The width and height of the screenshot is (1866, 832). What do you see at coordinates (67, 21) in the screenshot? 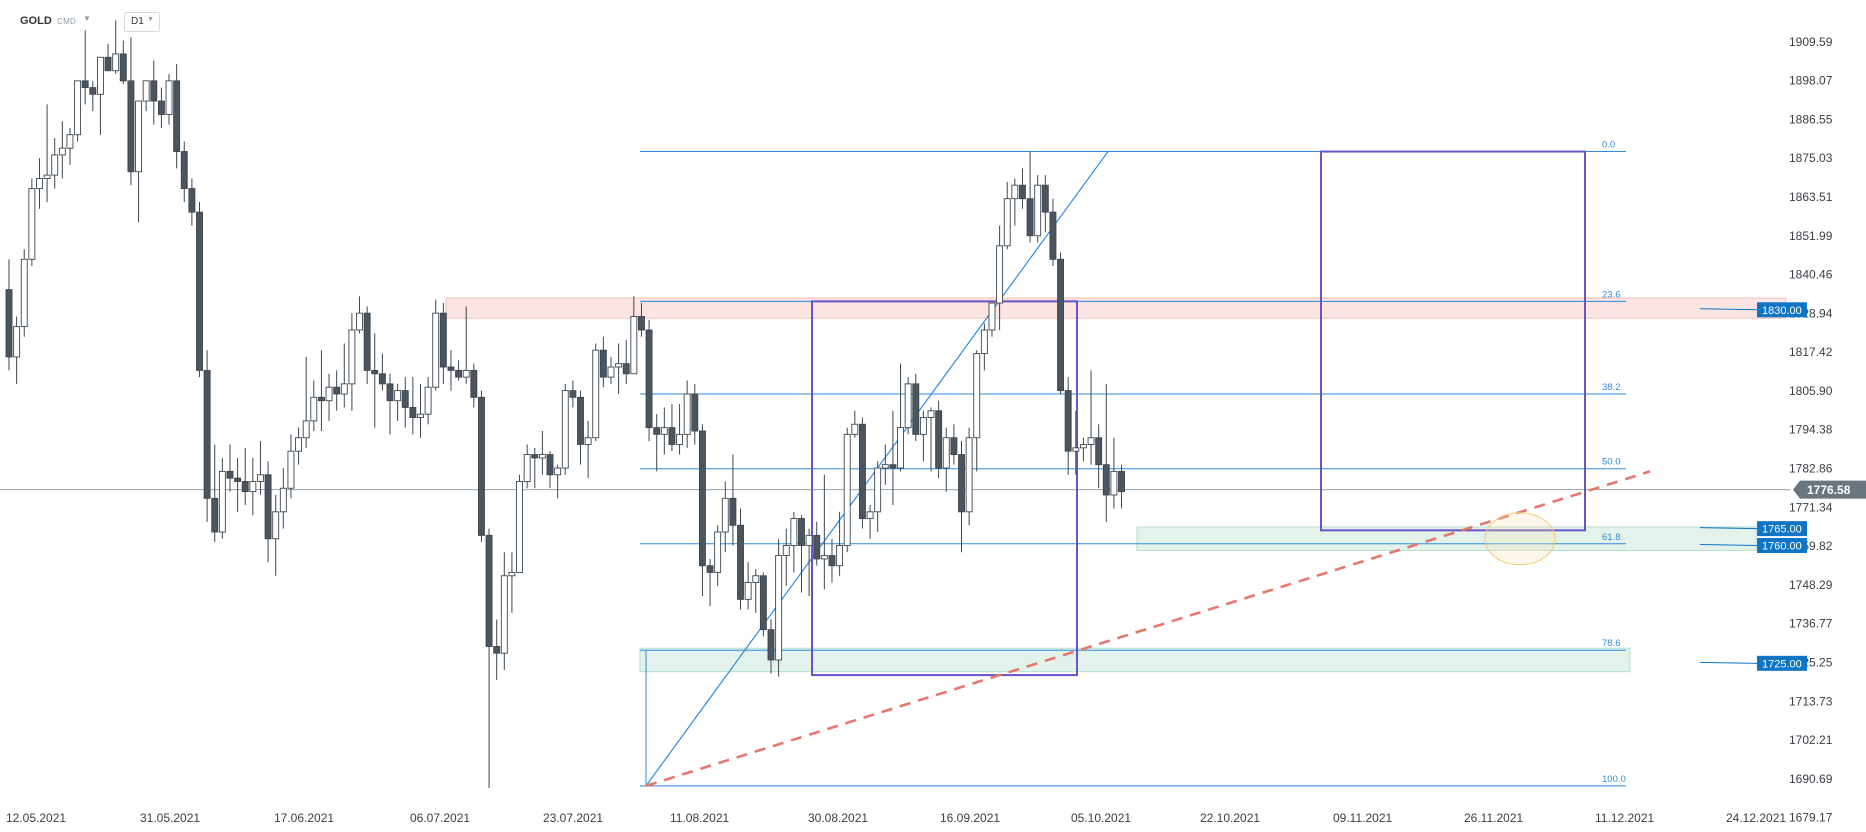
I see `instrument-type-label: CMD` at bounding box center [67, 21].